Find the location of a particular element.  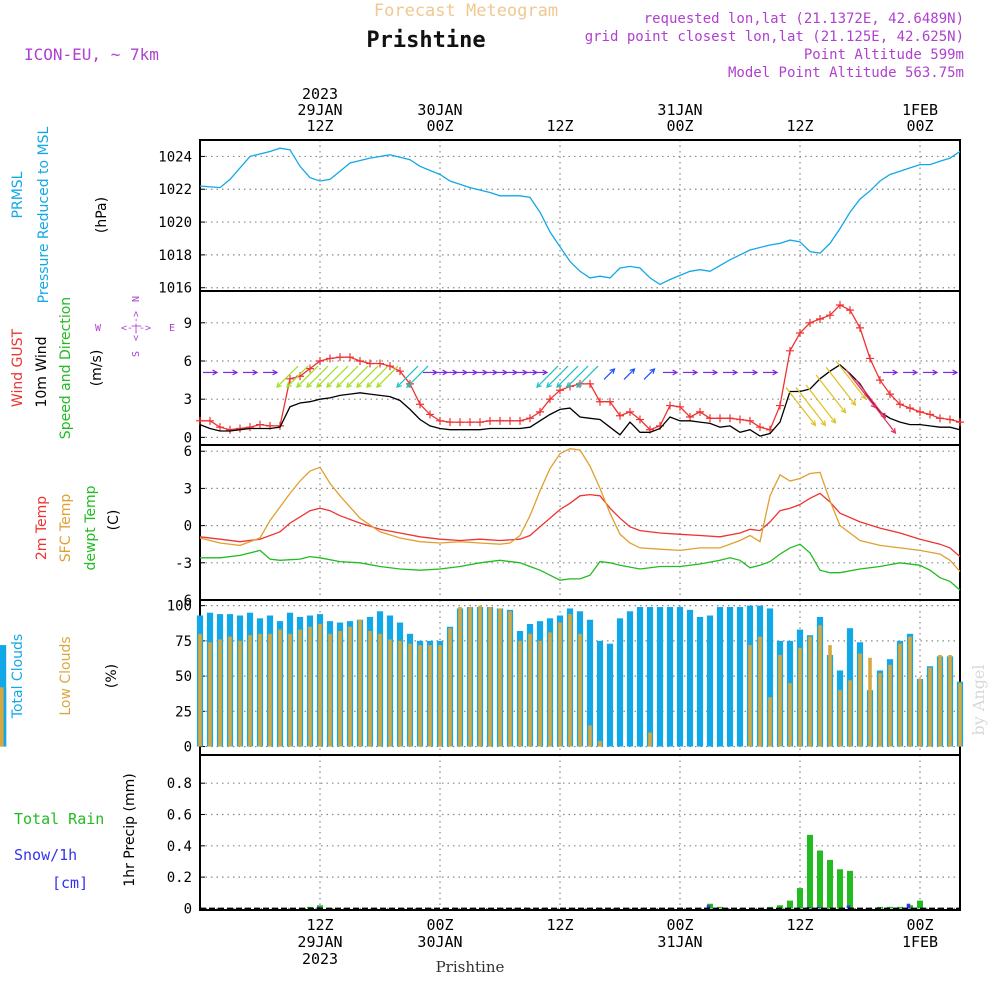

time-label-bottom: 00Z is located at coordinates (439, 925).